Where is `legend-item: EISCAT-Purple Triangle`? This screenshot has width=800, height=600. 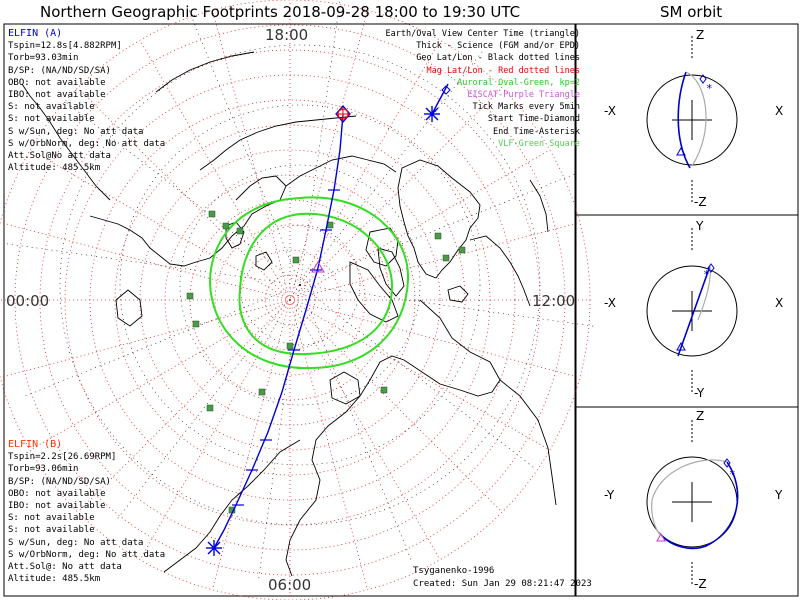
legend-item: EISCAT-Purple Triangle is located at coordinates (523, 95).